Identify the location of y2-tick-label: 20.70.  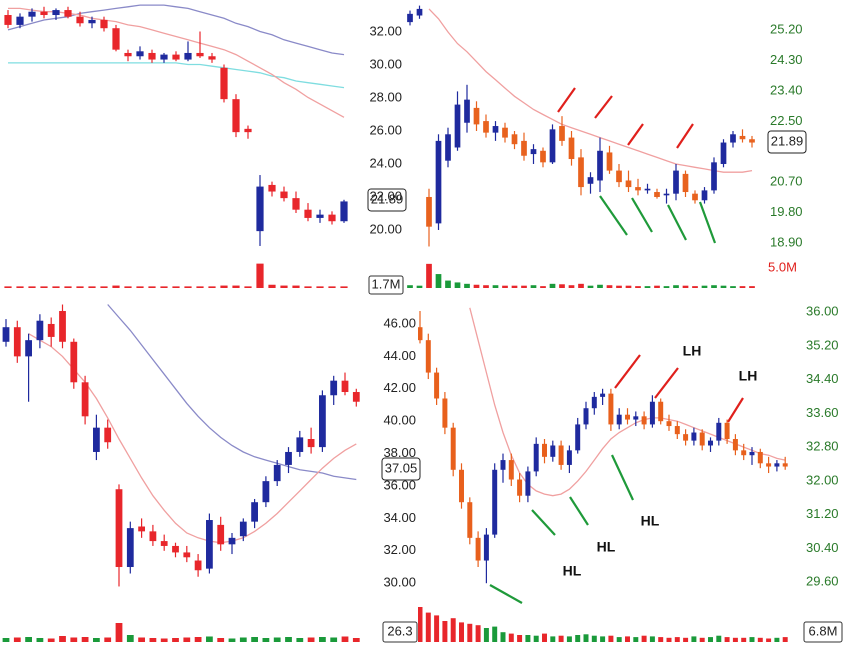
(786, 181).